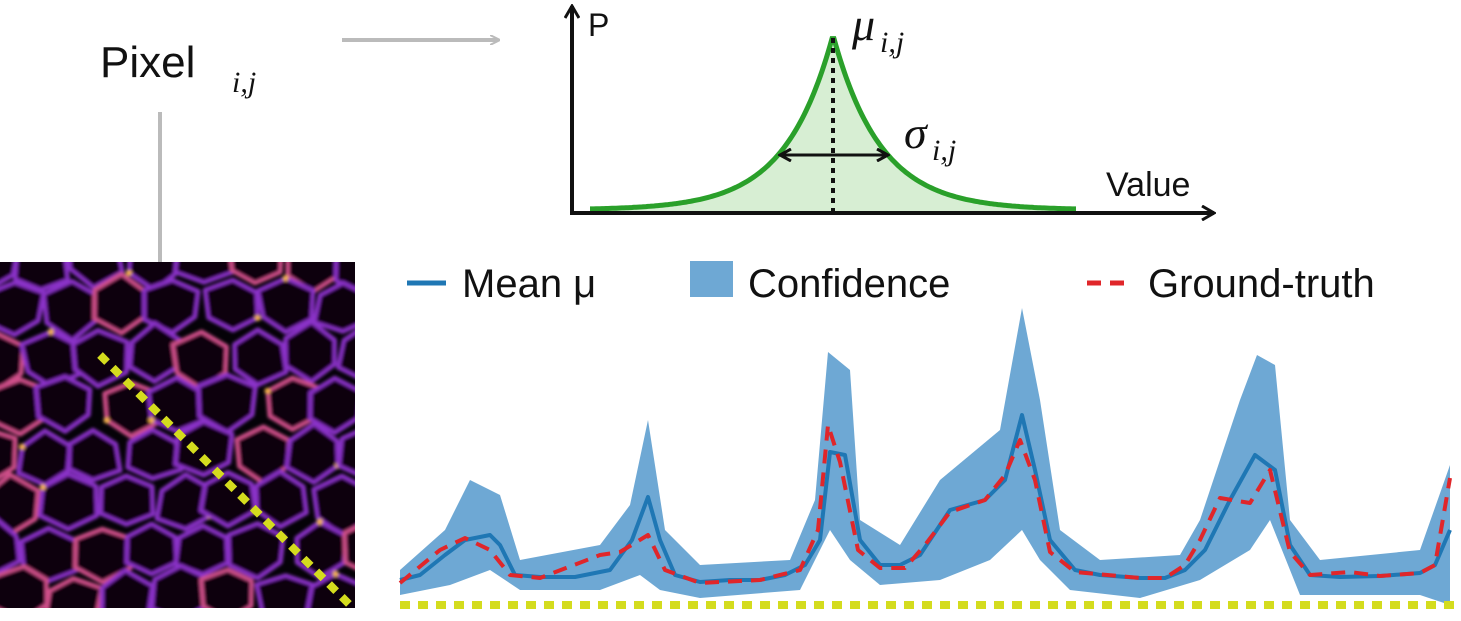 This screenshot has width=1461, height=621. What do you see at coordinates (944, 150) in the screenshot?
I see `std-subscript: i,j` at bounding box center [944, 150].